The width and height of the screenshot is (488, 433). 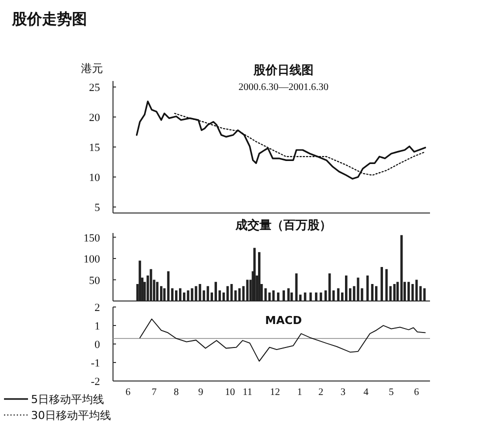 I want to click on x-tick-label: 8, so click(x=176, y=392).